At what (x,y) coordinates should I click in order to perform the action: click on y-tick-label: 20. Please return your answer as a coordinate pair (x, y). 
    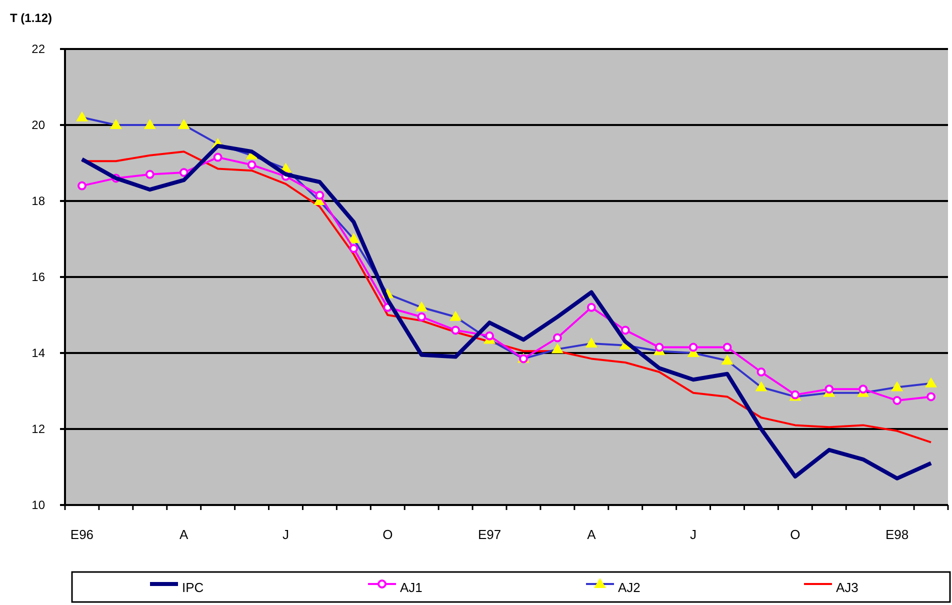
    Looking at the image, I should click on (39, 125).